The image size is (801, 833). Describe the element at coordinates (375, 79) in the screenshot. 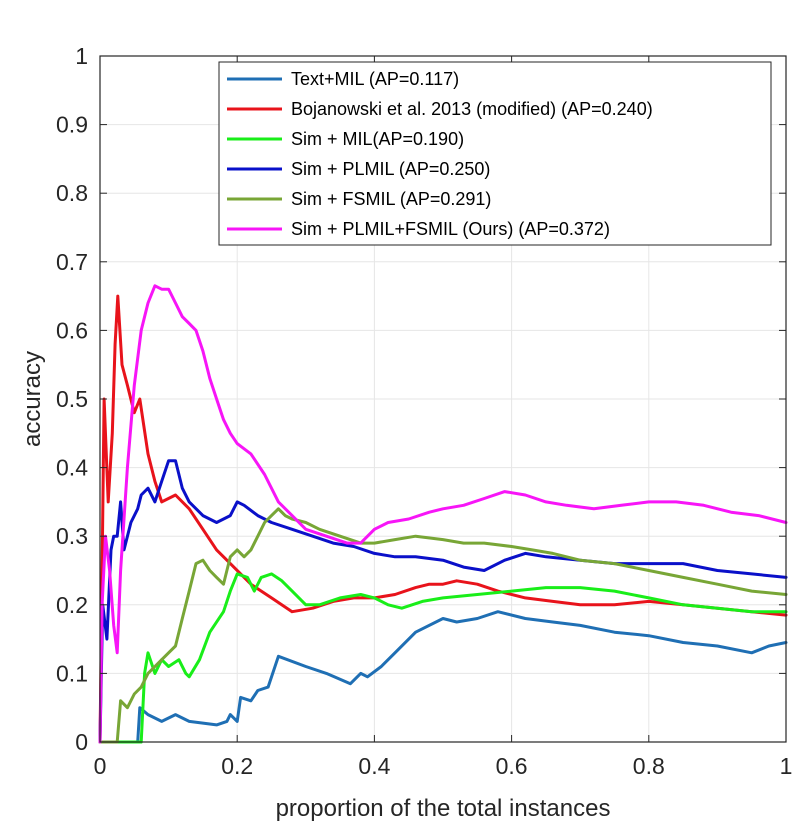

I see `legend-label-0: Text+MIL (AP=0.117)` at that location.